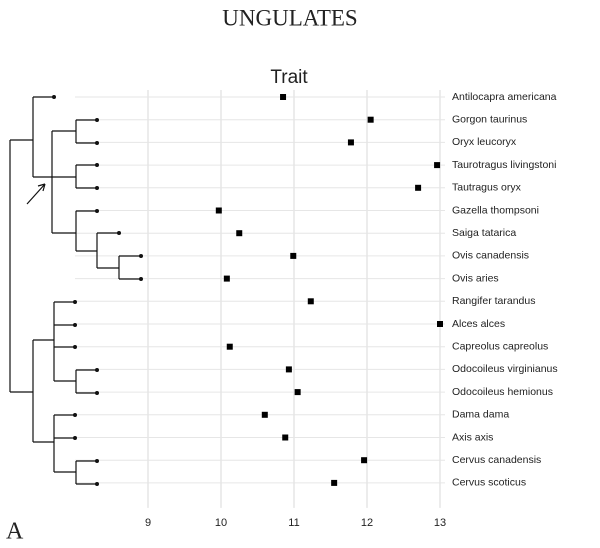 Image resolution: width=600 pixels, height=548 pixels. Describe the element at coordinates (500, 346) in the screenshot. I see `category-label: Capreolus capreolus` at that location.